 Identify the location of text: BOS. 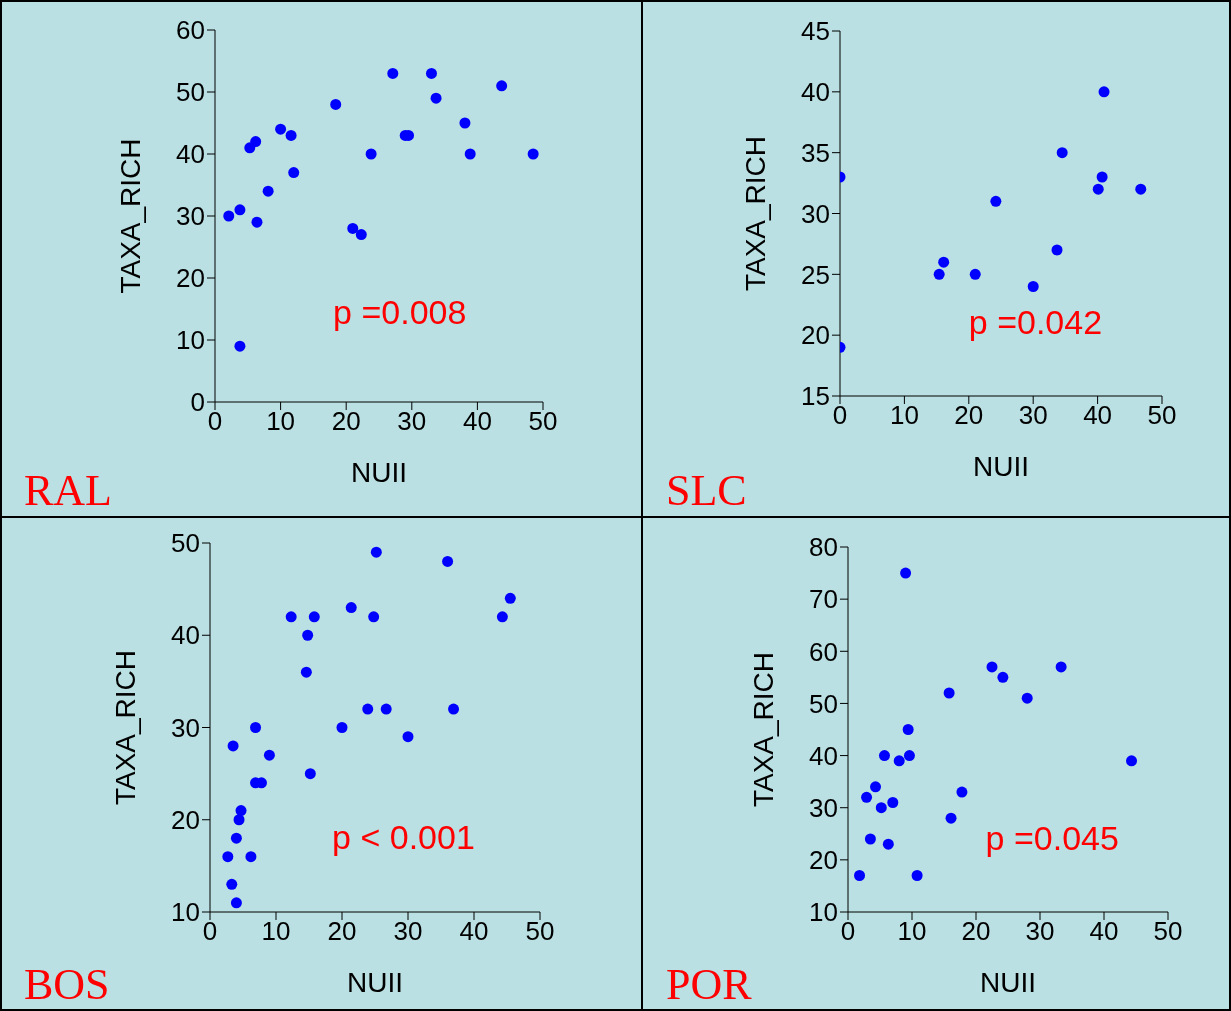
(67, 984).